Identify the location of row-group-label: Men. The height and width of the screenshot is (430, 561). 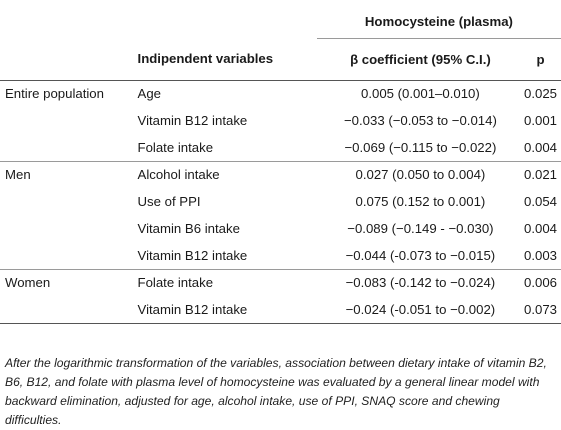
(66, 174).